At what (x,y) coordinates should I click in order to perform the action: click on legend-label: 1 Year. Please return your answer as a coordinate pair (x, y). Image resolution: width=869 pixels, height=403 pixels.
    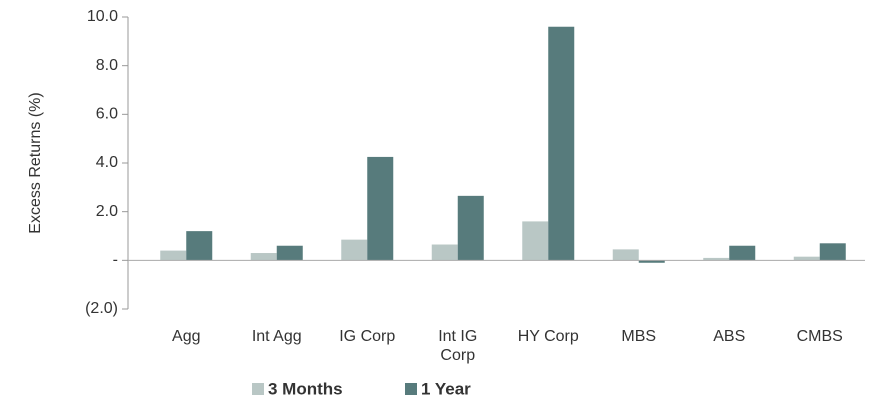
    Looking at the image, I should click on (446, 388).